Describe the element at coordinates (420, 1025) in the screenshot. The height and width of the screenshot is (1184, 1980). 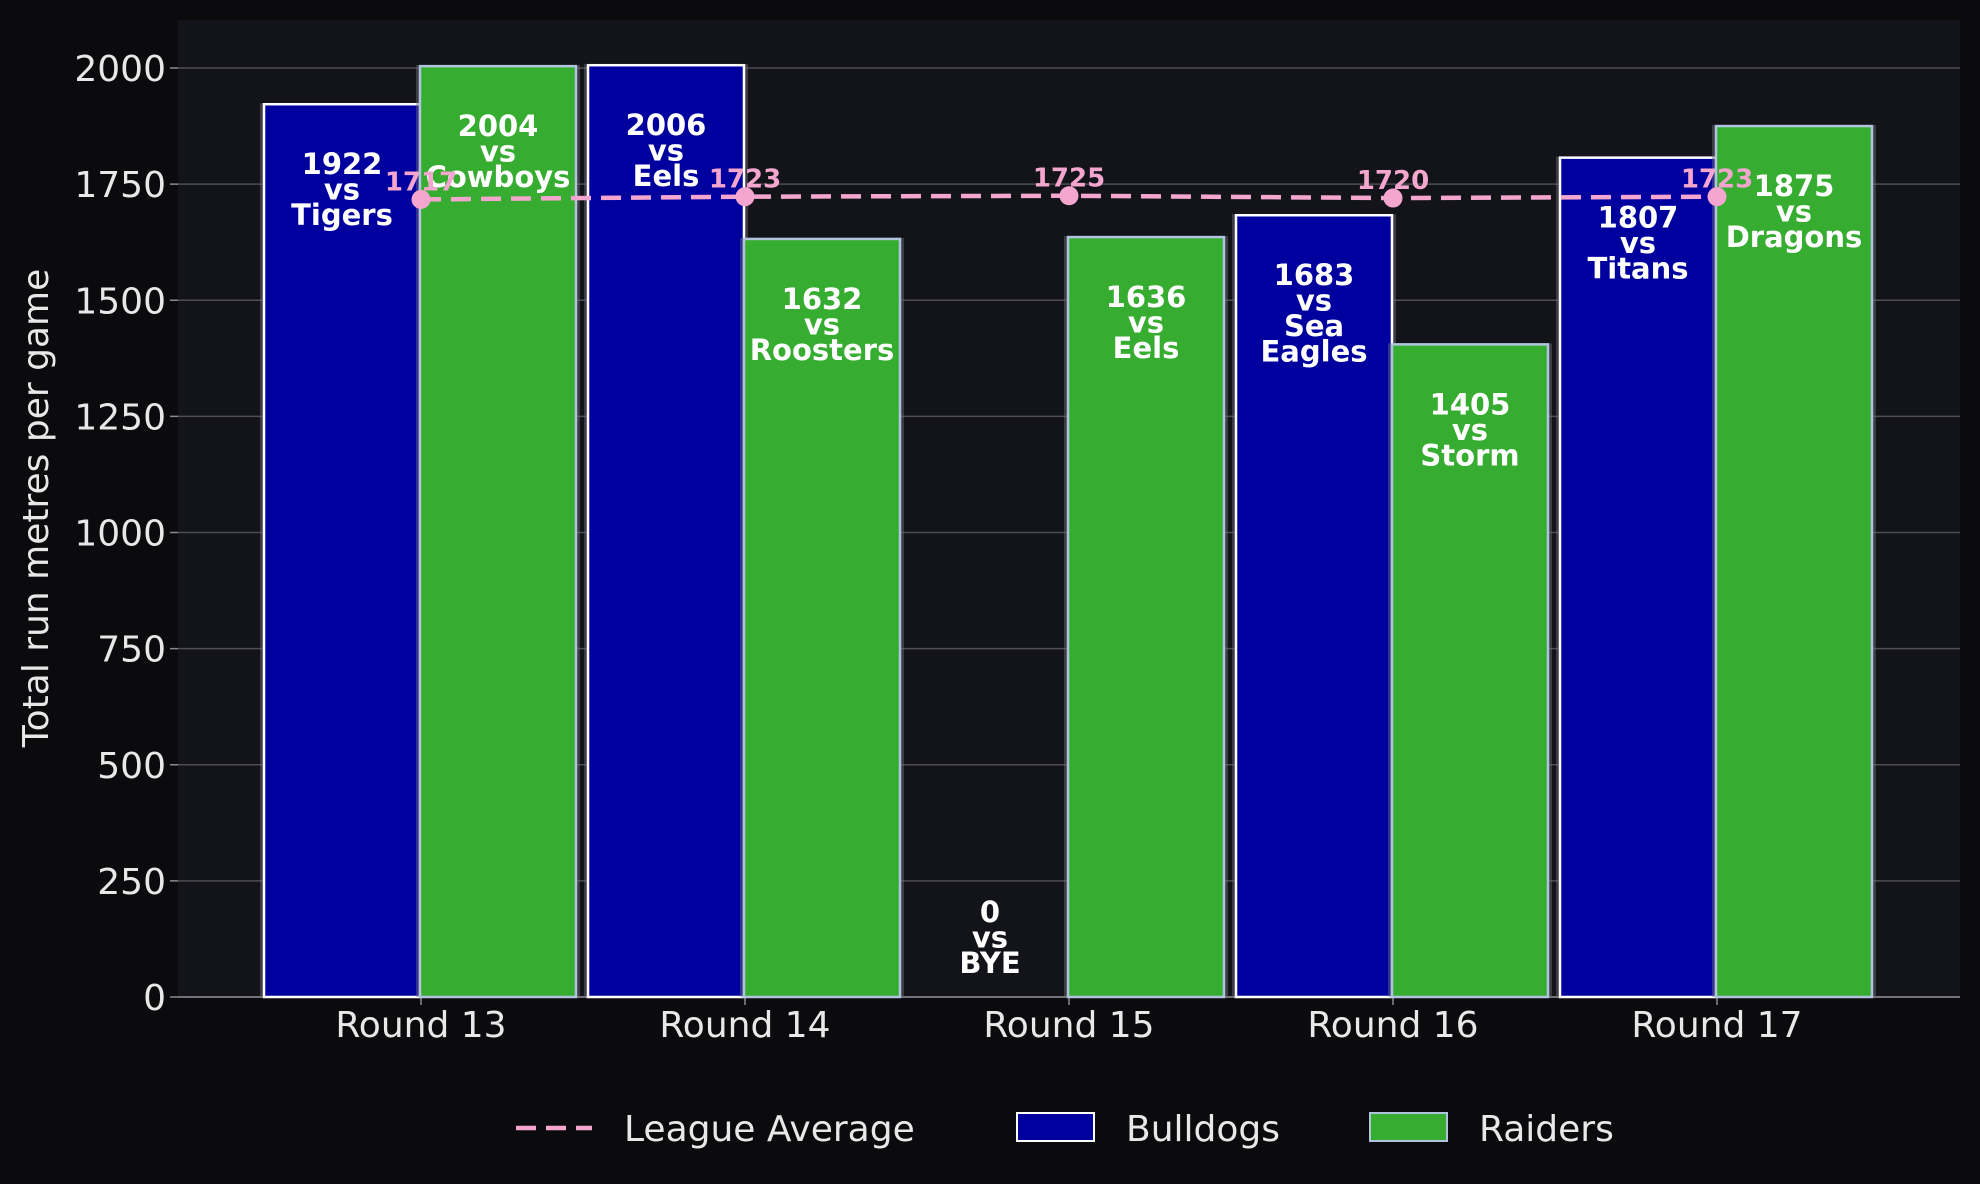
I see `x-tick-label-round-13: Round 13` at that location.